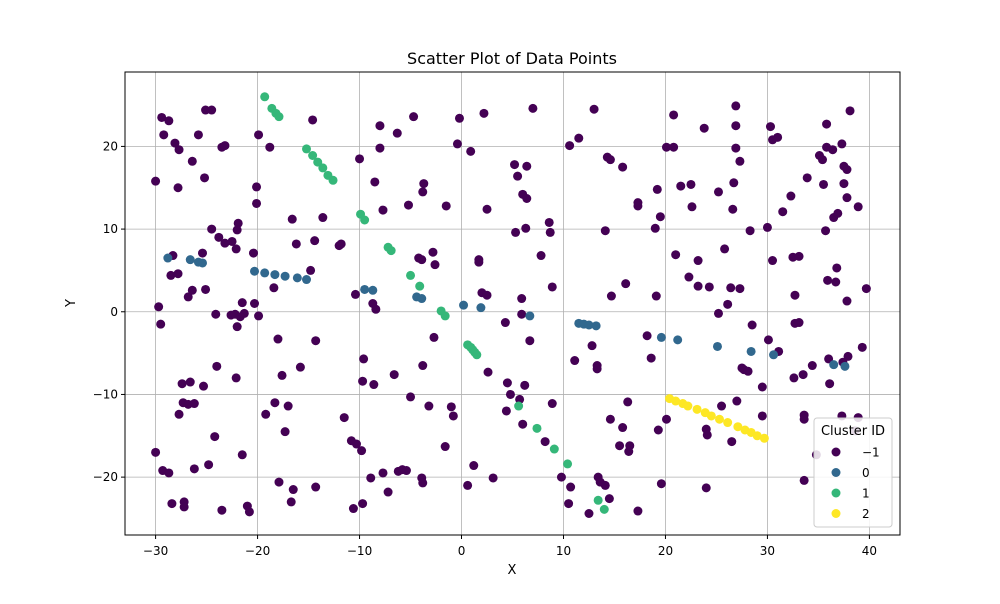 This screenshot has height=604, width=1000. Describe the element at coordinates (563, 551) in the screenshot. I see `x-tick-label: 10` at that location.